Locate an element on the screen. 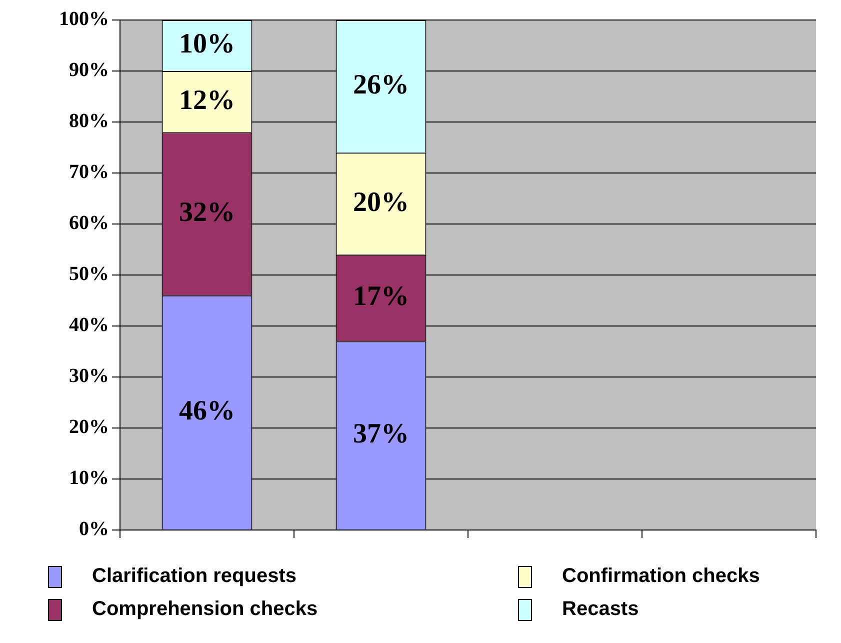 The height and width of the screenshot is (643, 841). legend-label: Clarification requests is located at coordinates (194, 576).